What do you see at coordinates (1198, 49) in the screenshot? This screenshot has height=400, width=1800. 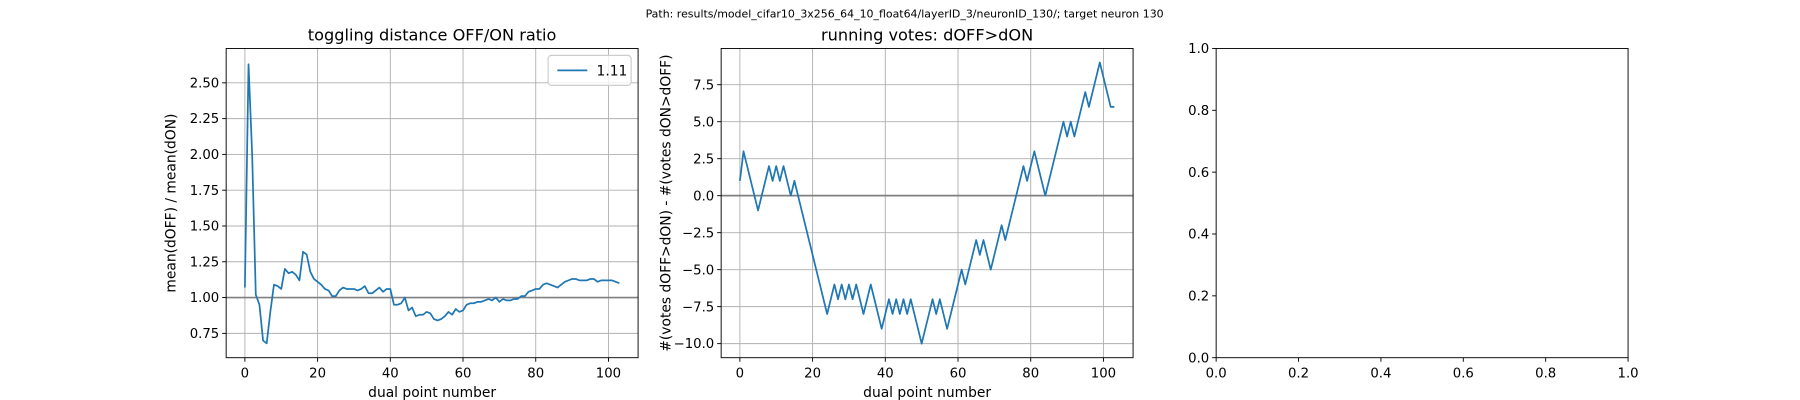 I see `y-tick-label: 1.0` at bounding box center [1198, 49].